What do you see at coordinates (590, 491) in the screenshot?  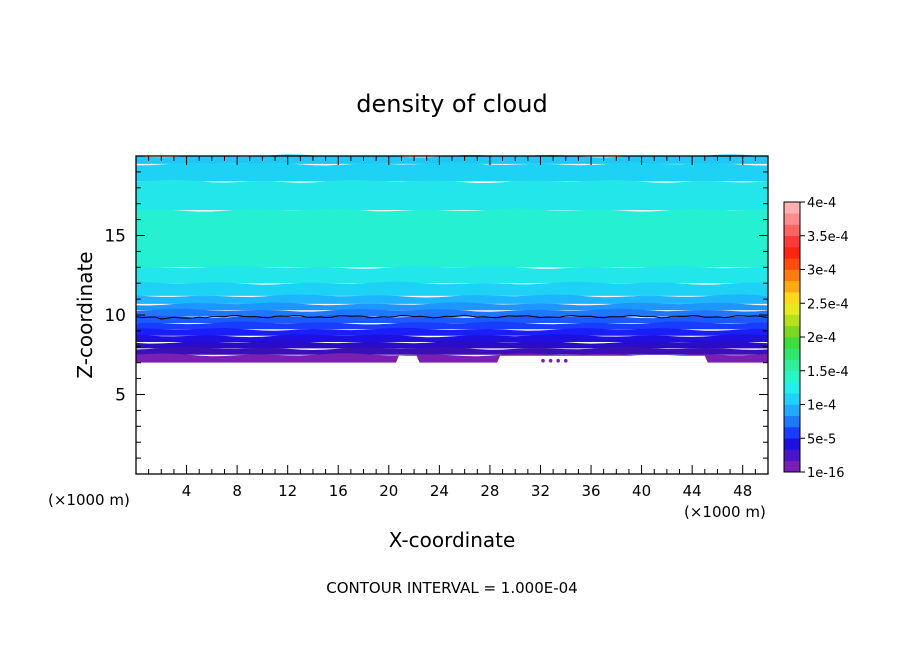 I see `x-tick-label: 36` at bounding box center [590, 491].